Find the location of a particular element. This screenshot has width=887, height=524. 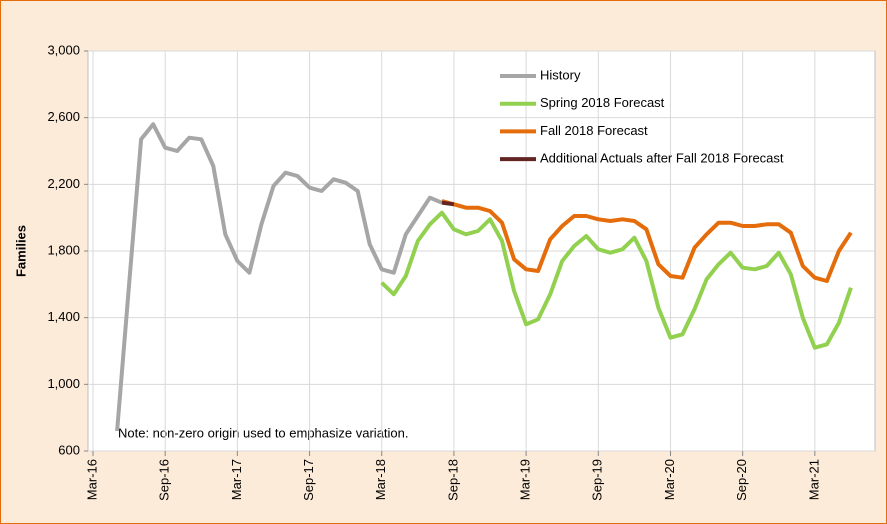

x-tick-label: Mar-20 is located at coordinates (669, 479).